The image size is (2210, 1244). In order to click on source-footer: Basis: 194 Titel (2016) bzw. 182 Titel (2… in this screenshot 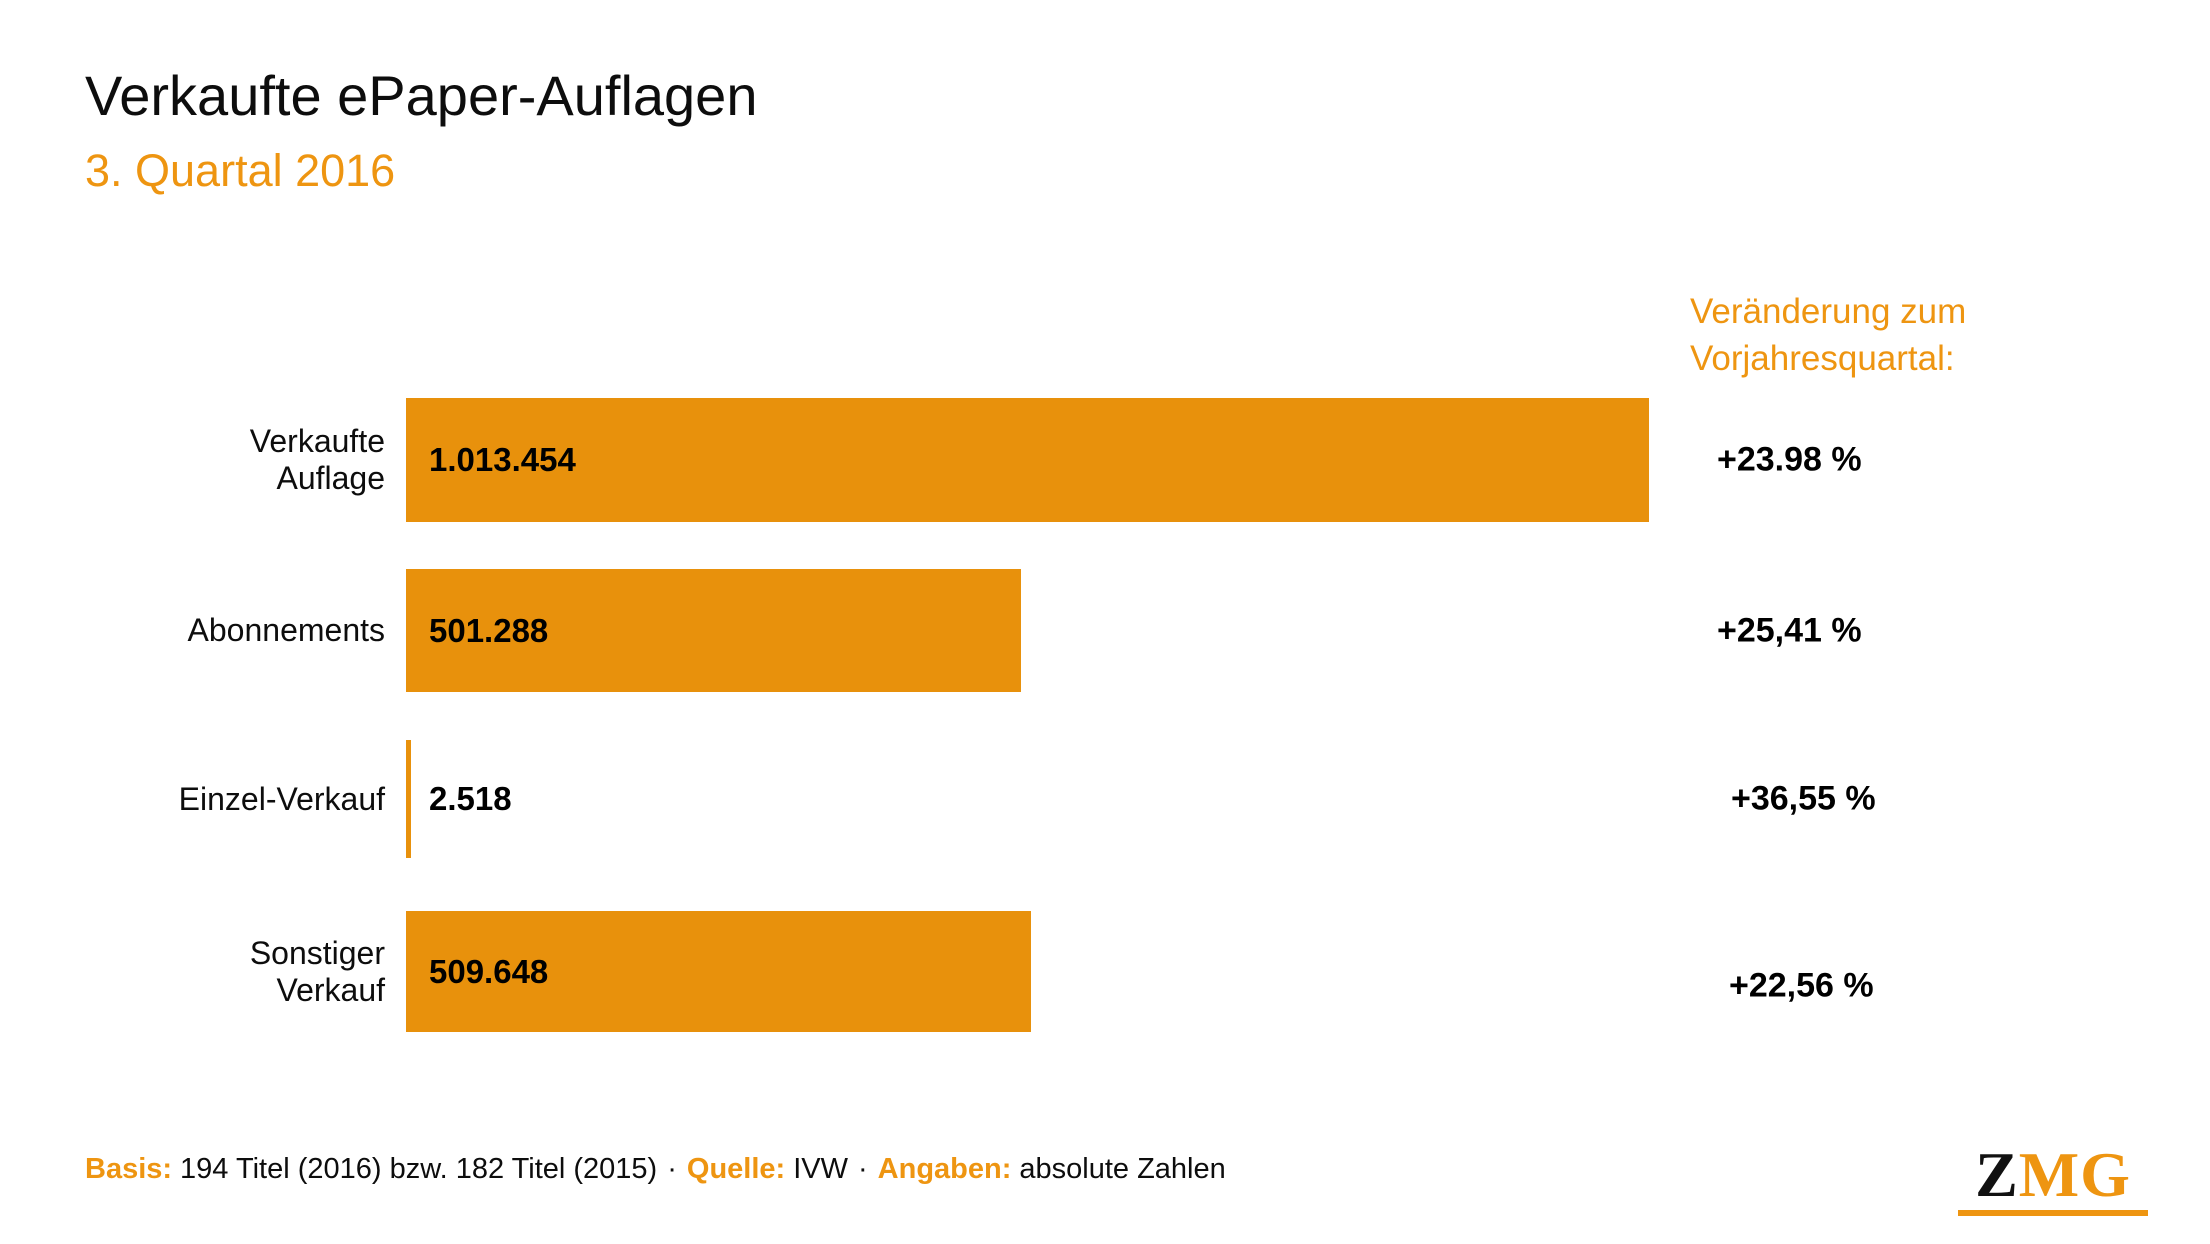, I will do `click(655, 1169)`.